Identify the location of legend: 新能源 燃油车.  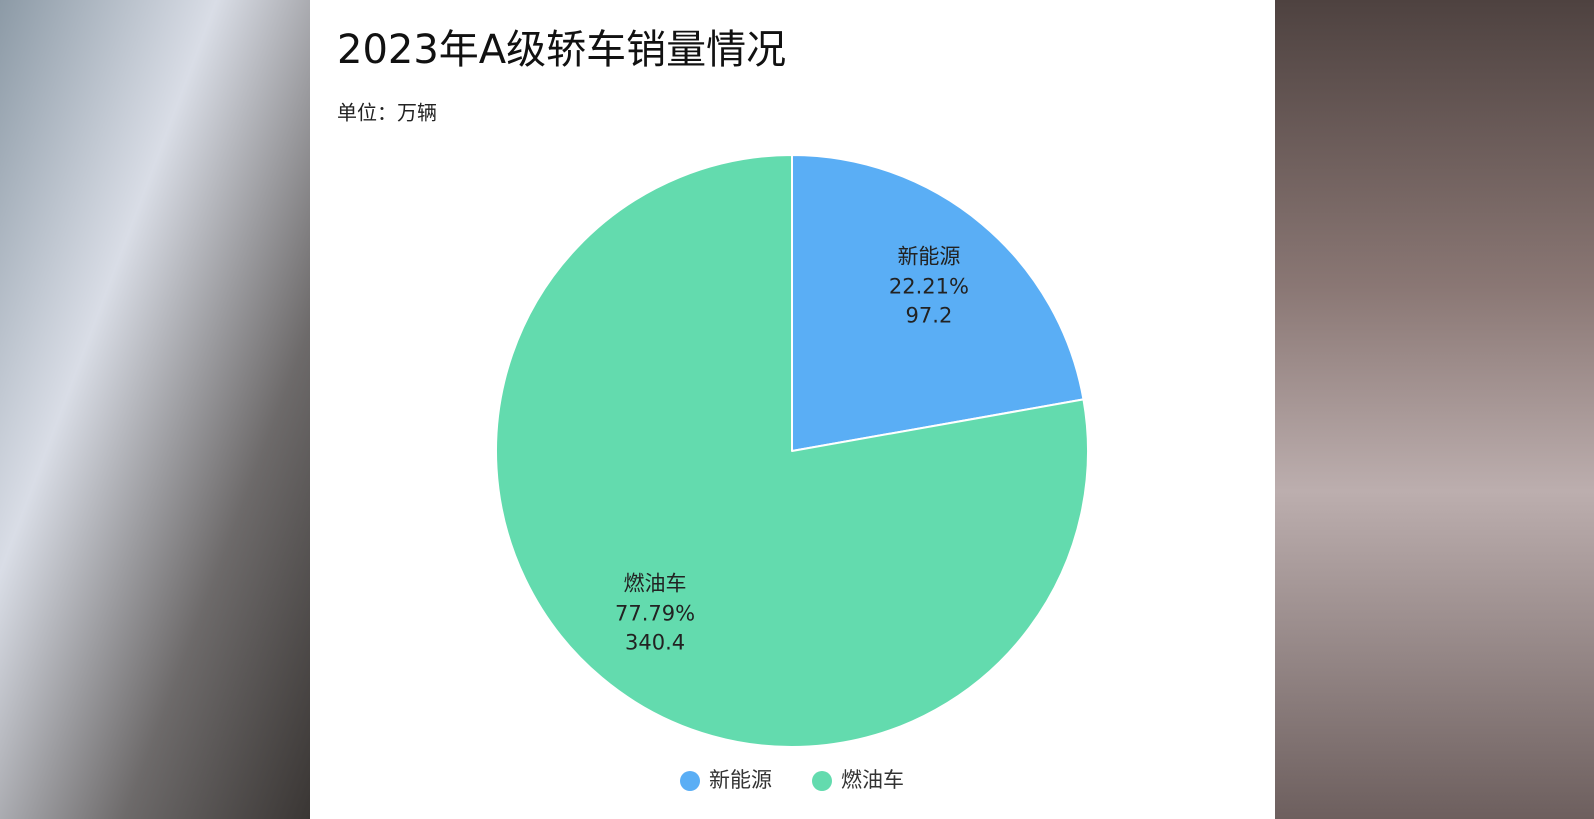
(792, 780).